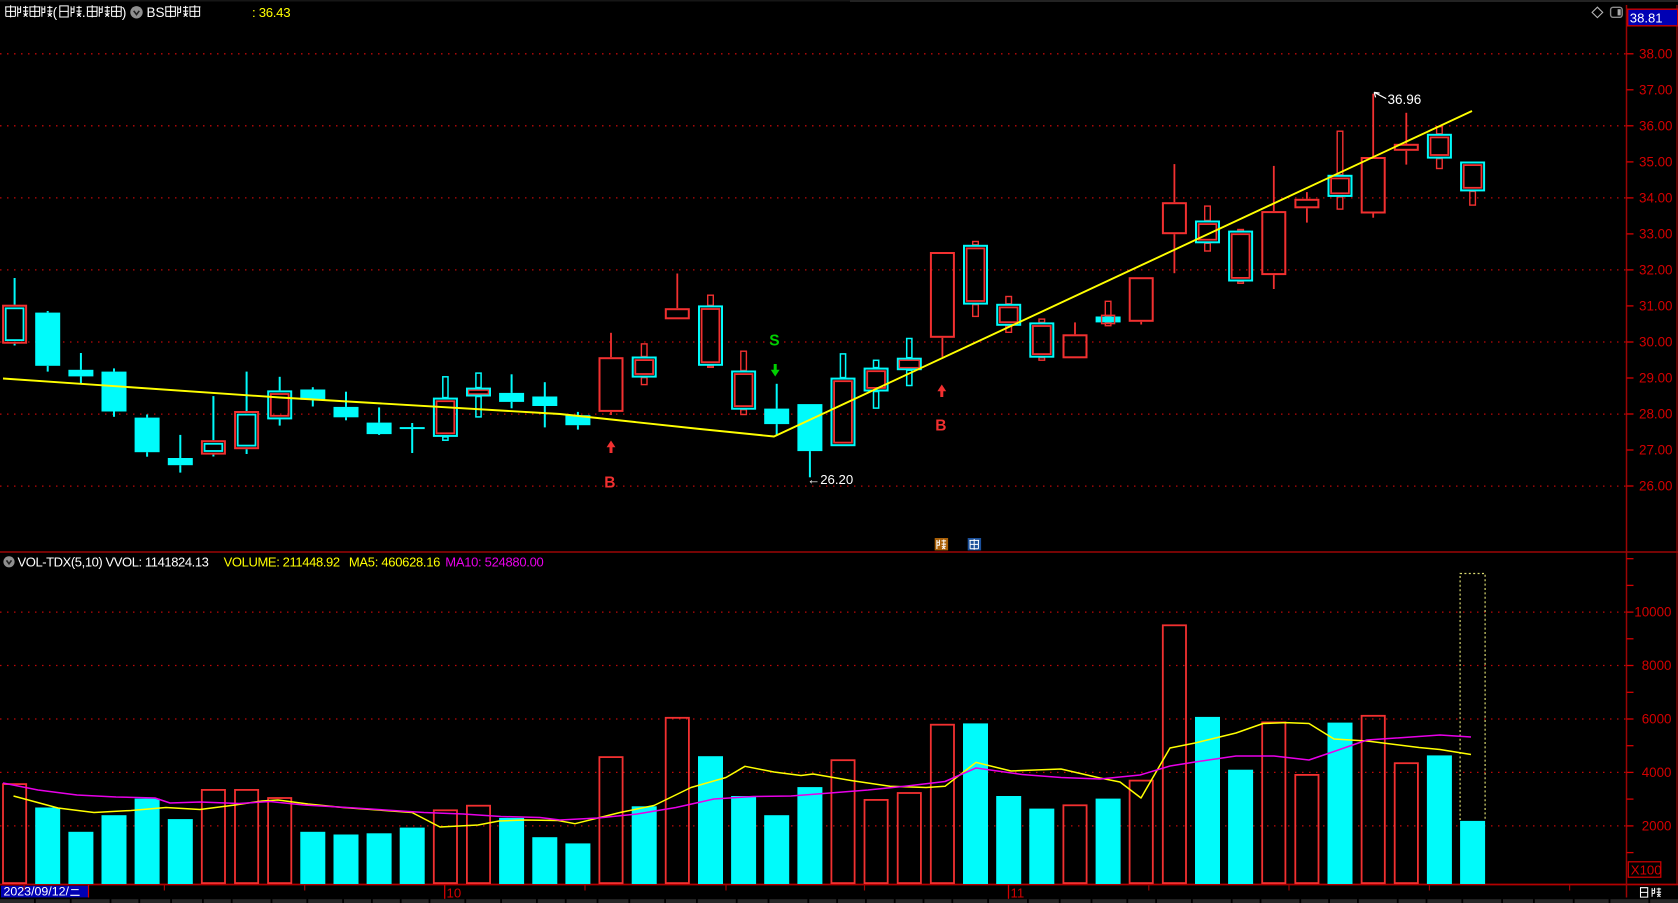 This screenshot has width=1678, height=903. What do you see at coordinates (1656, 53) in the screenshot?
I see `svg-text: 38.00` at bounding box center [1656, 53].